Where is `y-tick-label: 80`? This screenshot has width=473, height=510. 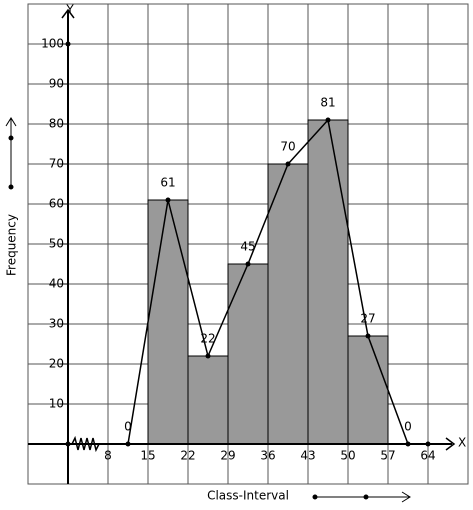 y-tick-label: 80 is located at coordinates (56, 124).